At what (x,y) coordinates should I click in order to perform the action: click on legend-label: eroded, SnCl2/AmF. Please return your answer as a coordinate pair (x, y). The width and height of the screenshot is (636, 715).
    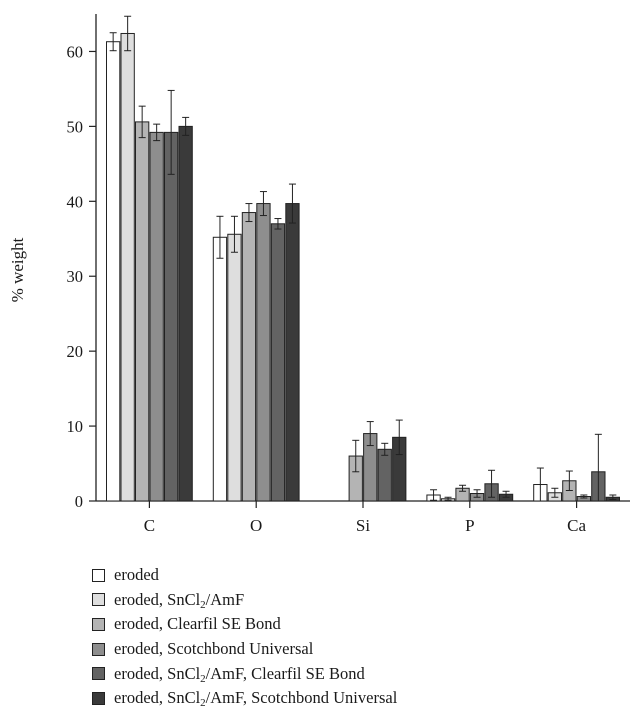
    Looking at the image, I should click on (179, 600).